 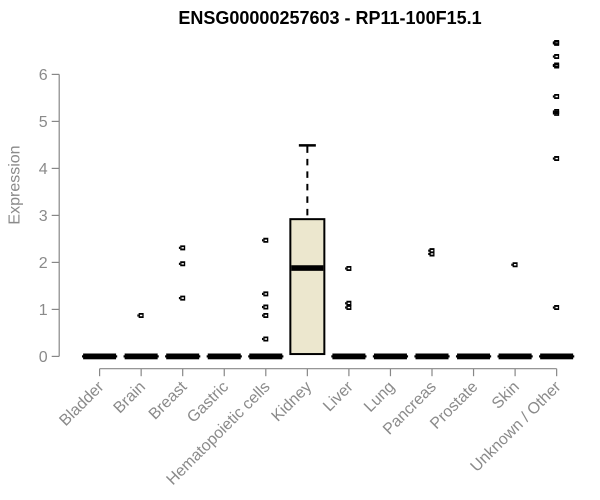 I want to click on x-tick-label-kidney: Kidney, so click(x=292, y=402).